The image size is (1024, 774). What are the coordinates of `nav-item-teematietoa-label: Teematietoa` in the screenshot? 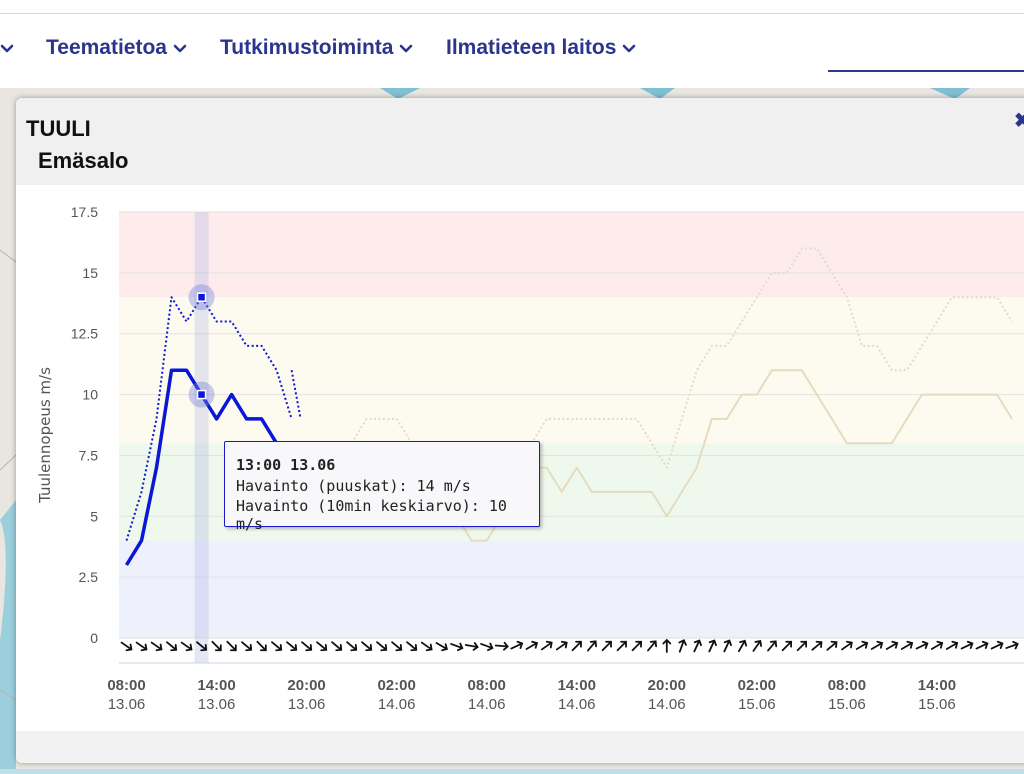 It's located at (106, 47).